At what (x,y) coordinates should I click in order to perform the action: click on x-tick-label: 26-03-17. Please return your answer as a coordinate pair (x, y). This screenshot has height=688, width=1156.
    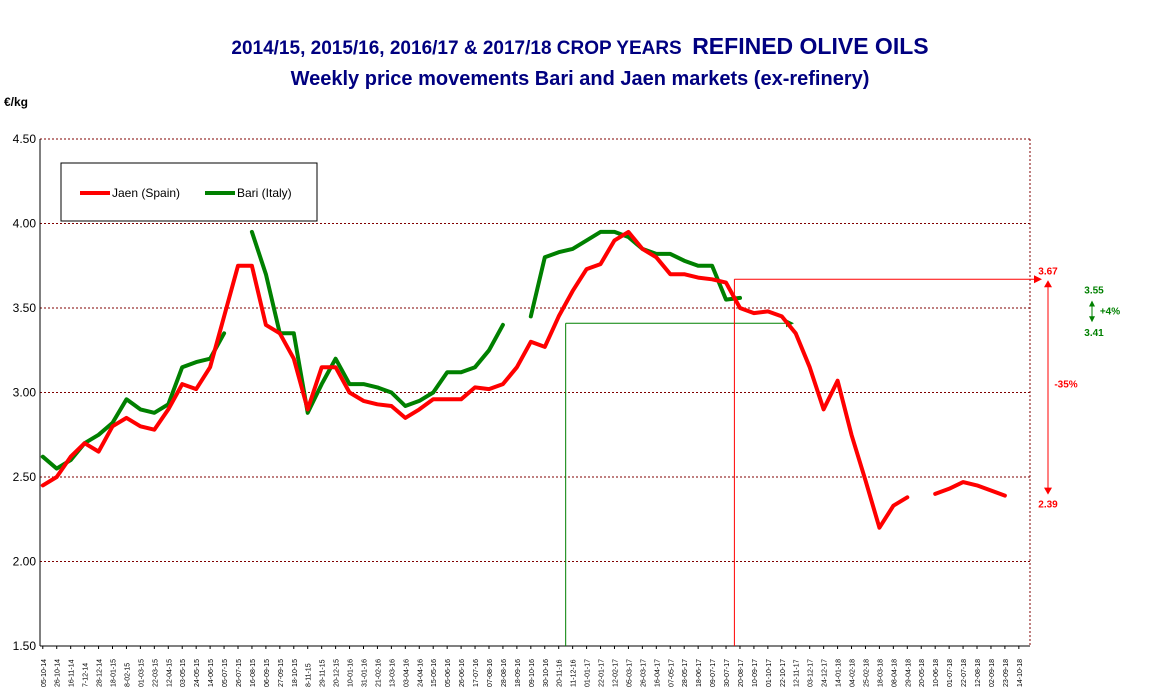
    Looking at the image, I should click on (643, 673).